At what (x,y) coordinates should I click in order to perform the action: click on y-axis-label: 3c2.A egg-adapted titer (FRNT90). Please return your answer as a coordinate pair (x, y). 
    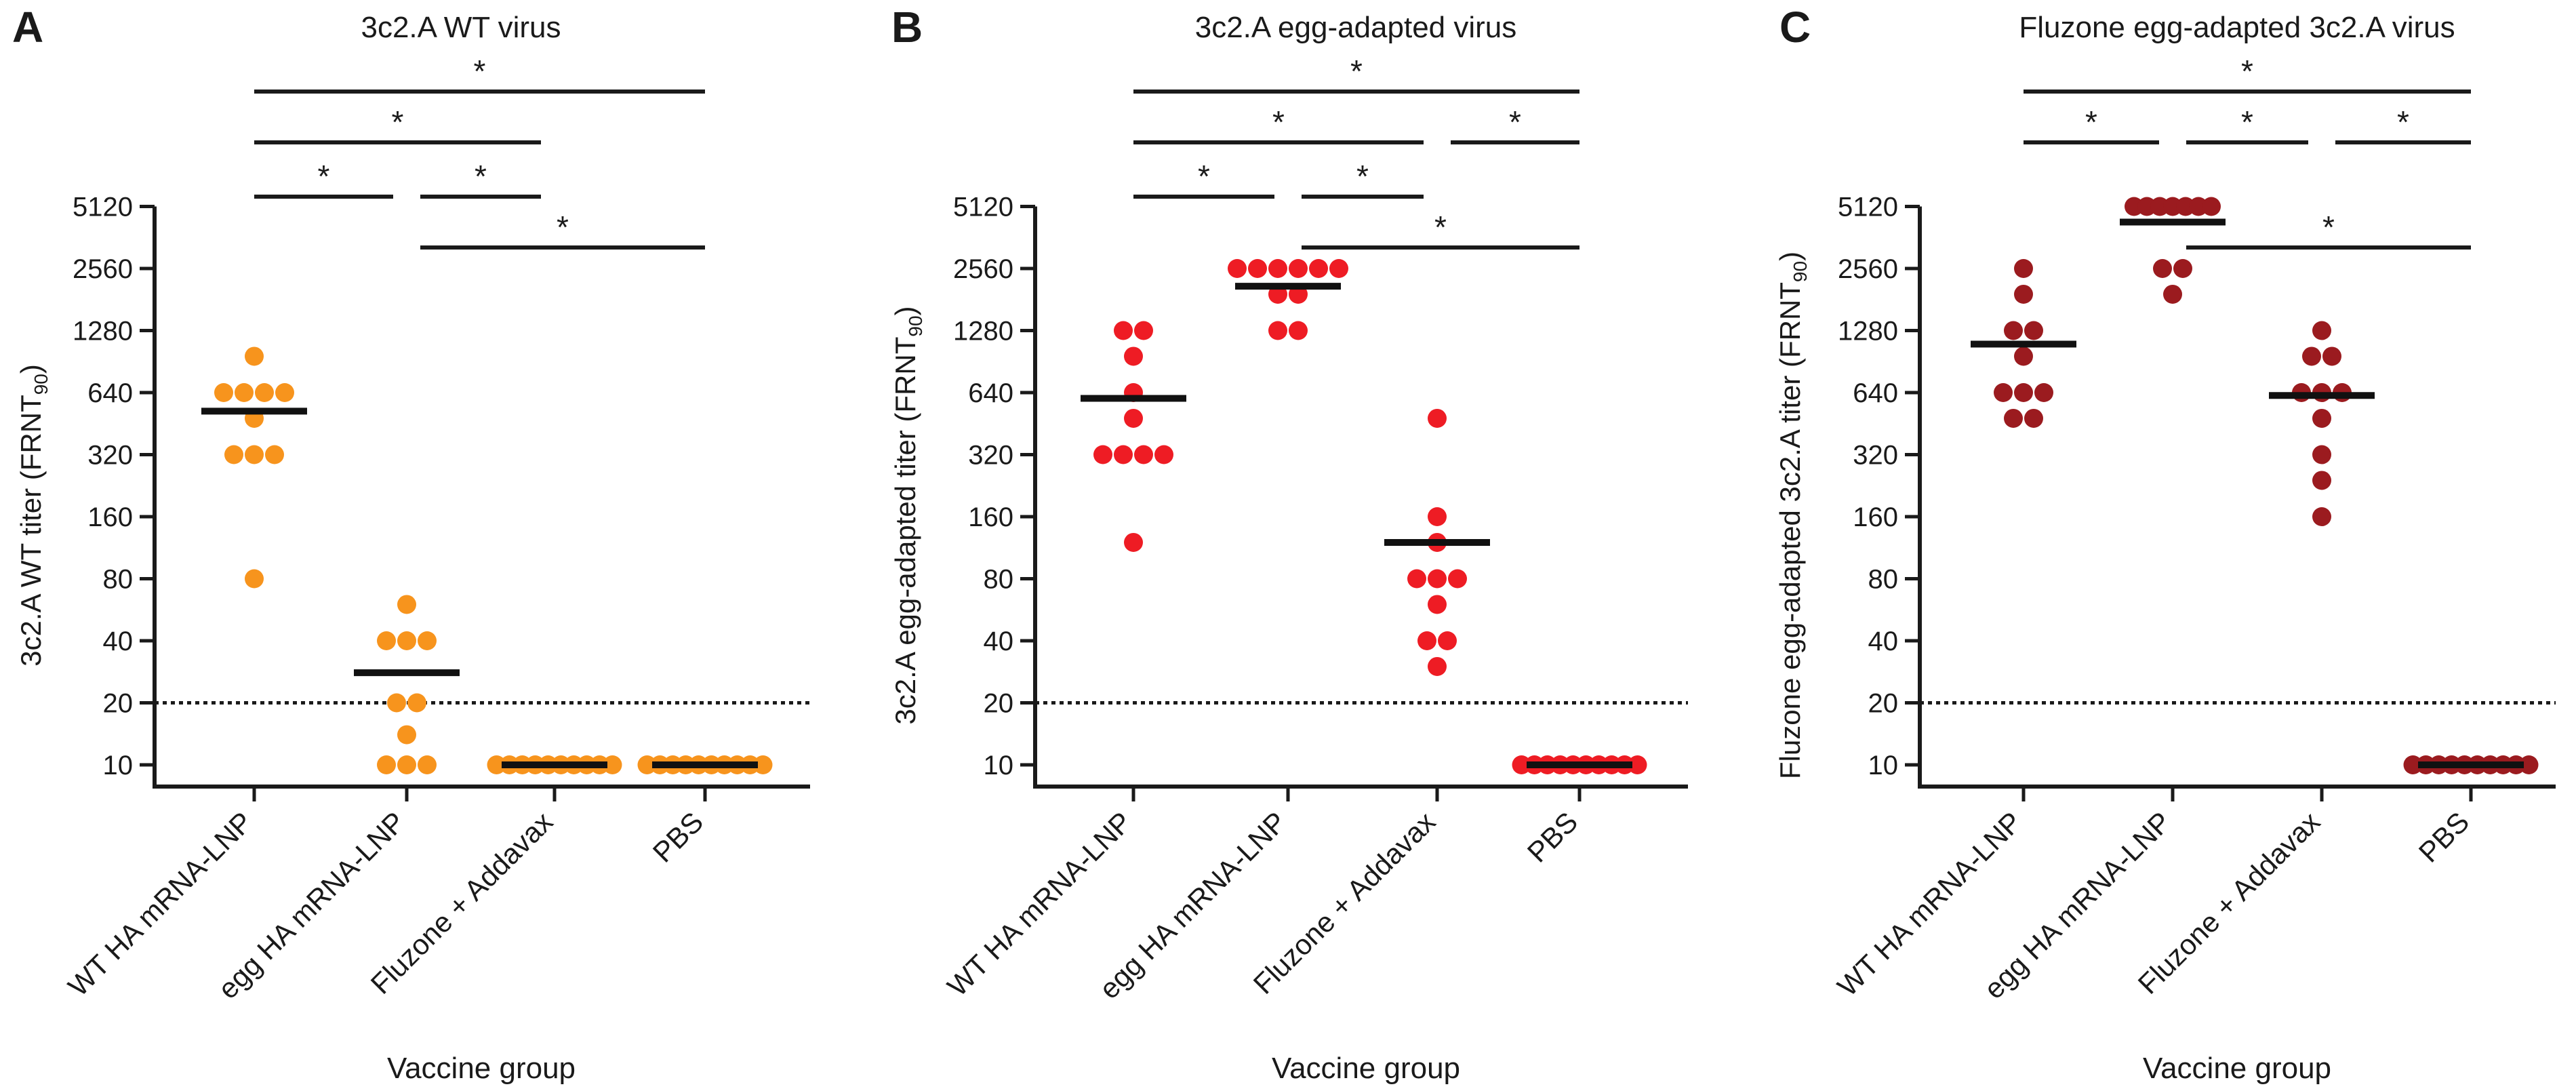
    Looking at the image, I should click on (907, 515).